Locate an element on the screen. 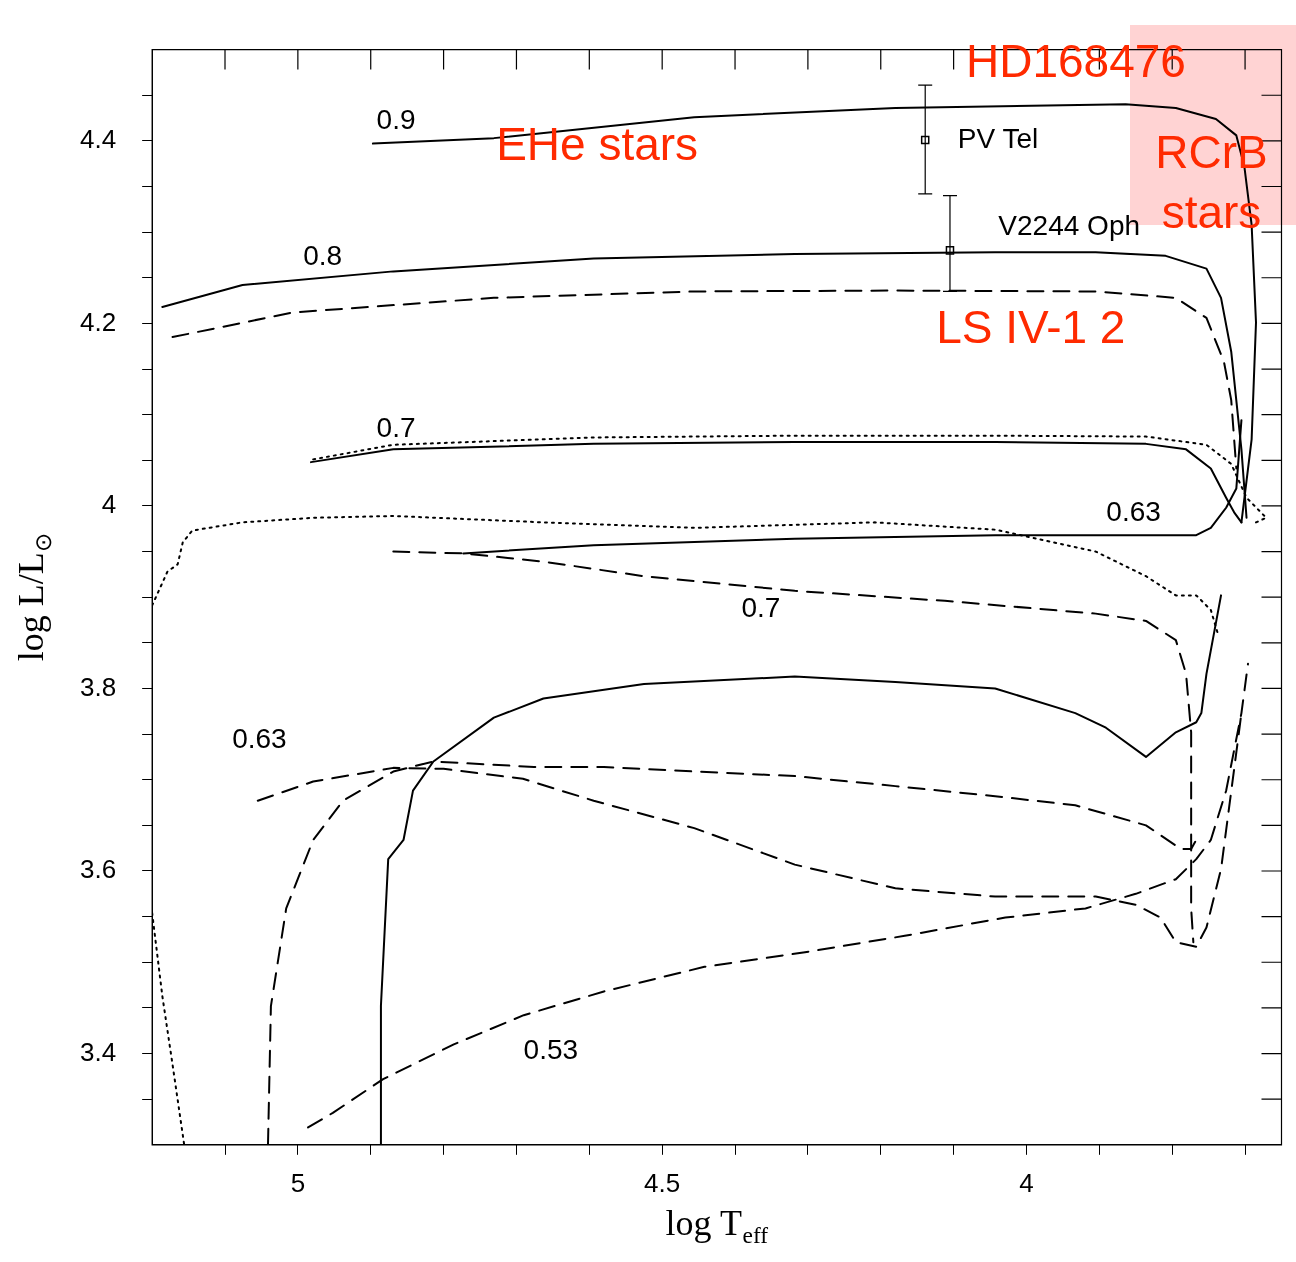 This screenshot has width=1296, height=1262. y-tick-label: 3.4 is located at coordinates (98, 1051).